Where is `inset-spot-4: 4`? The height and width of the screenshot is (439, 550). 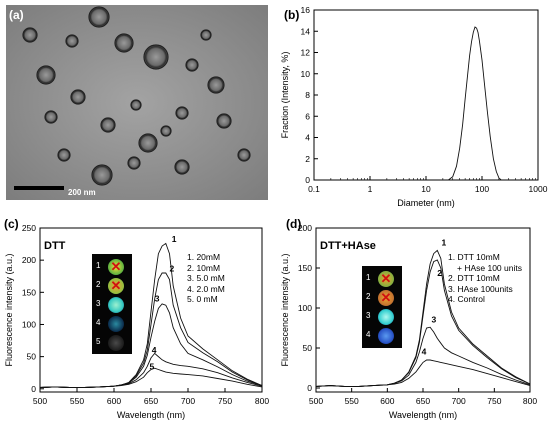
inset-spot-4: 4 is located at coordinates (382, 336).